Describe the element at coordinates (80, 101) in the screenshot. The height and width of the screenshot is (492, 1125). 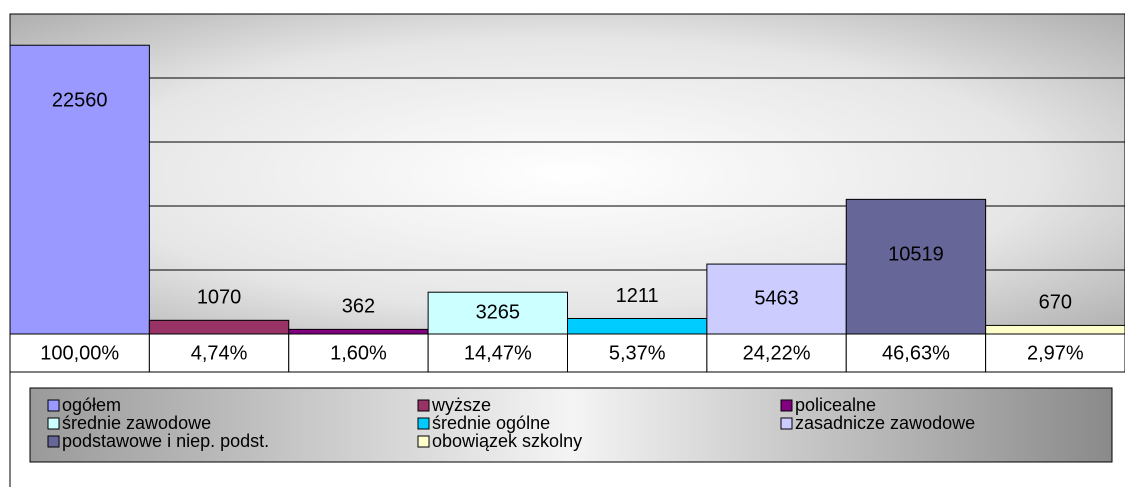
I see `data-label: 22560` at that location.